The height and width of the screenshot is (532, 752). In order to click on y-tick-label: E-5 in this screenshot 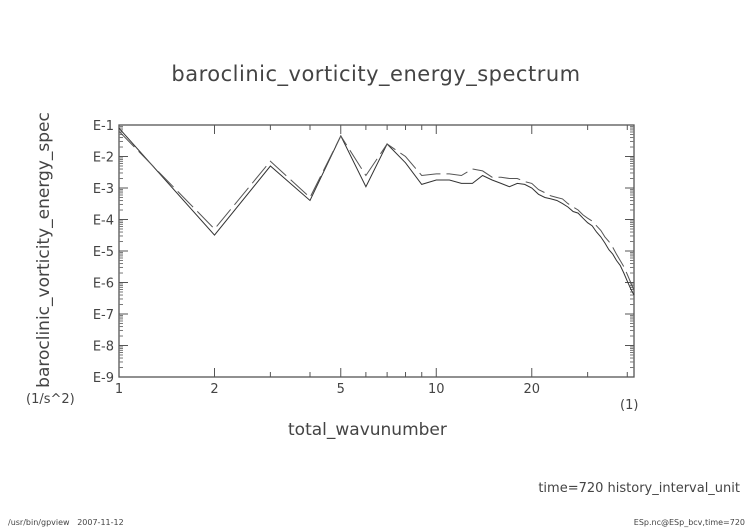, I will do `click(103, 252)`.